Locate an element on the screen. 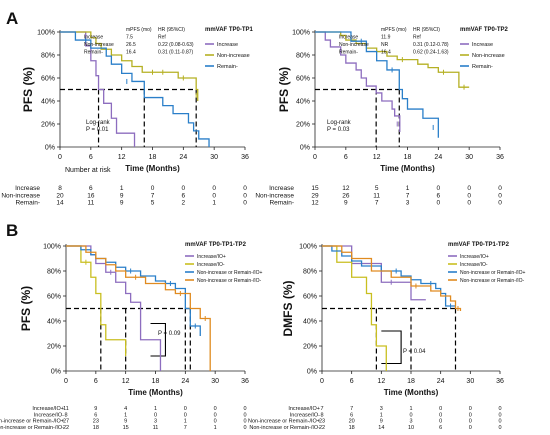  stats-row-mpfs: NR is located at coordinates (385, 45).